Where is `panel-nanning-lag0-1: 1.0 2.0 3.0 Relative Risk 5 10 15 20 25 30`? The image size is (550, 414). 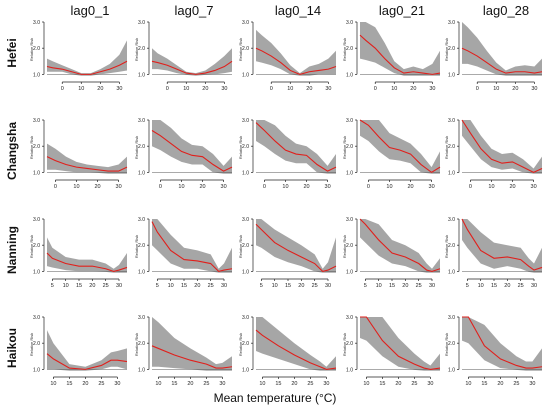
panel-nanning-lag0-1: 1.0 2.0 3.0 Relative Risk 5 10 15 20 25 30 is located at coordinates (78, 253).